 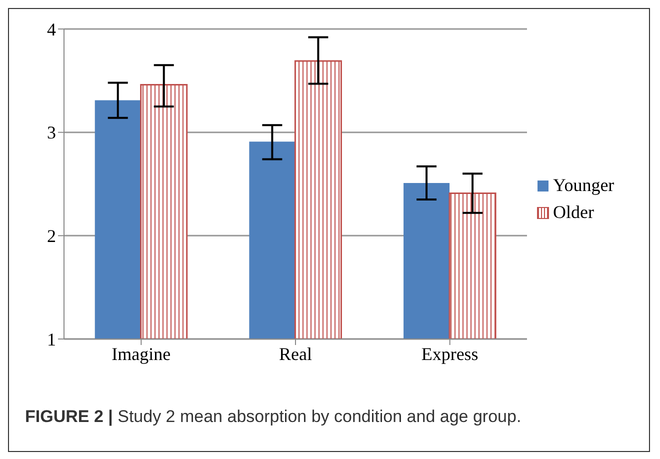 I want to click on text: Older, so click(x=573, y=212).